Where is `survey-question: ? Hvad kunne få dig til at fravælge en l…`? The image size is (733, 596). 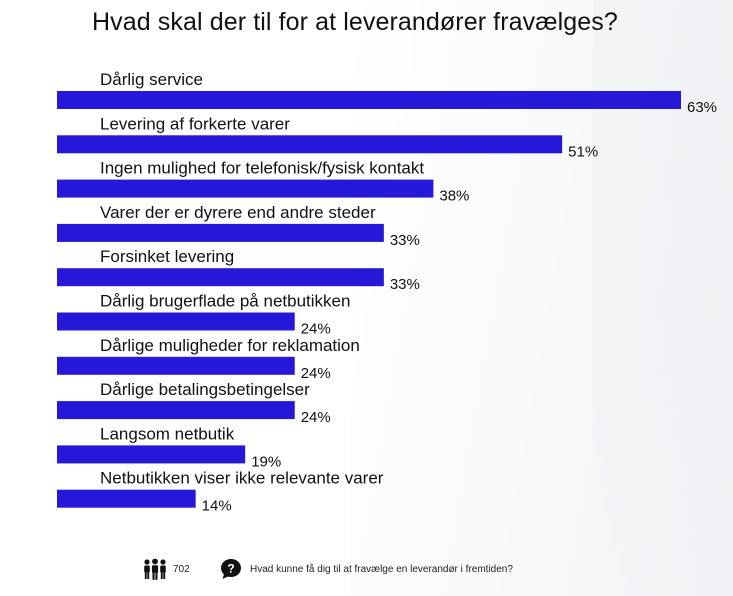
survey-question: ? Hvad kunne få dig til at fravælge en l… is located at coordinates (366, 569).